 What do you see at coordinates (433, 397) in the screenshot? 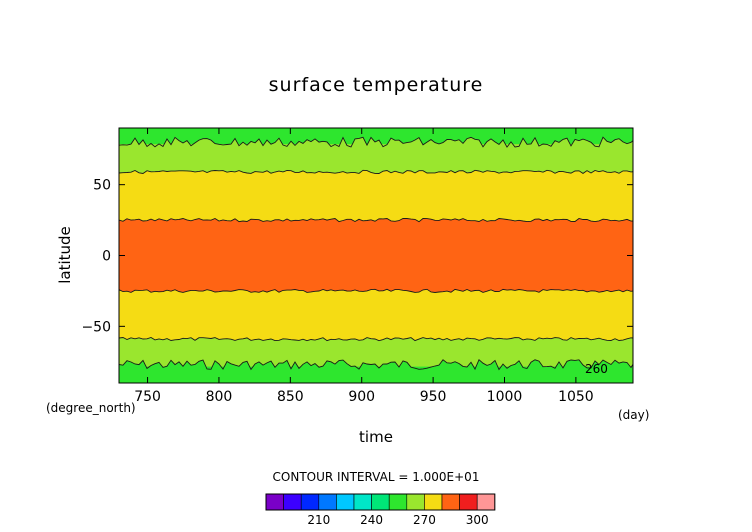
I see `x-tick-label: 950` at bounding box center [433, 397].